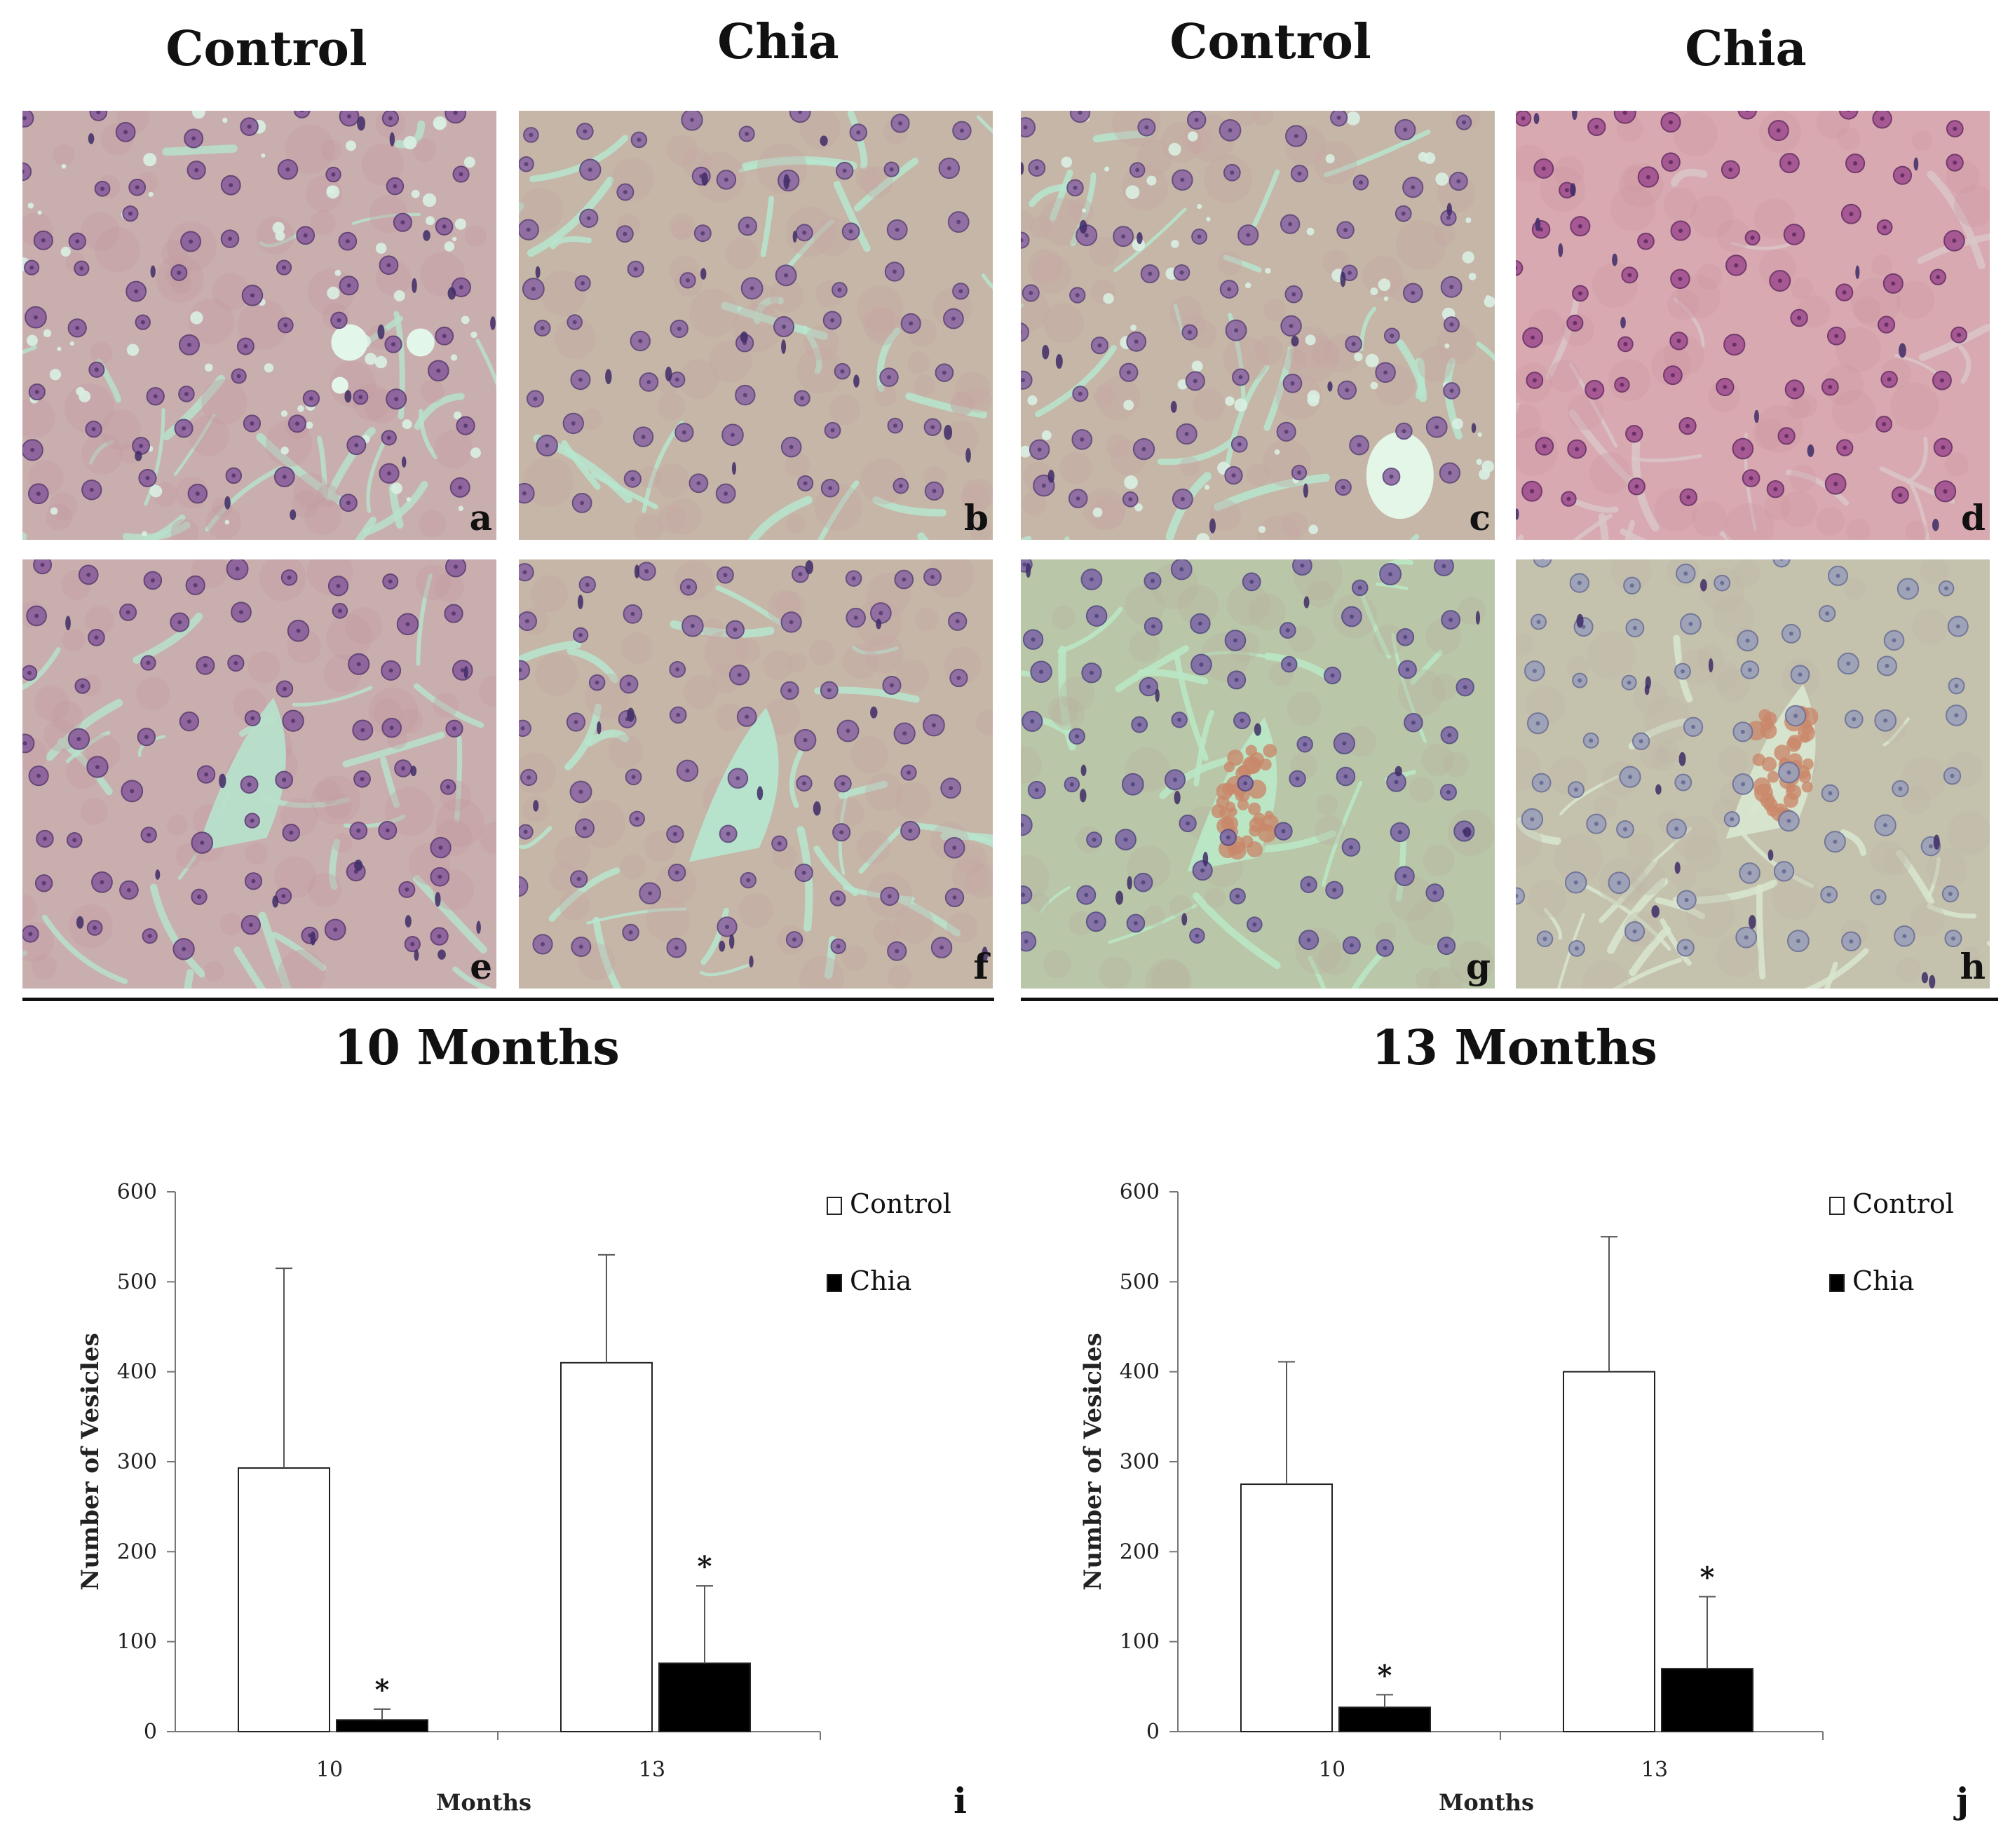 The image size is (2015, 1848). What do you see at coordinates (1270, 42) in the screenshot?
I see `column-heading-control-13: Control` at bounding box center [1270, 42].